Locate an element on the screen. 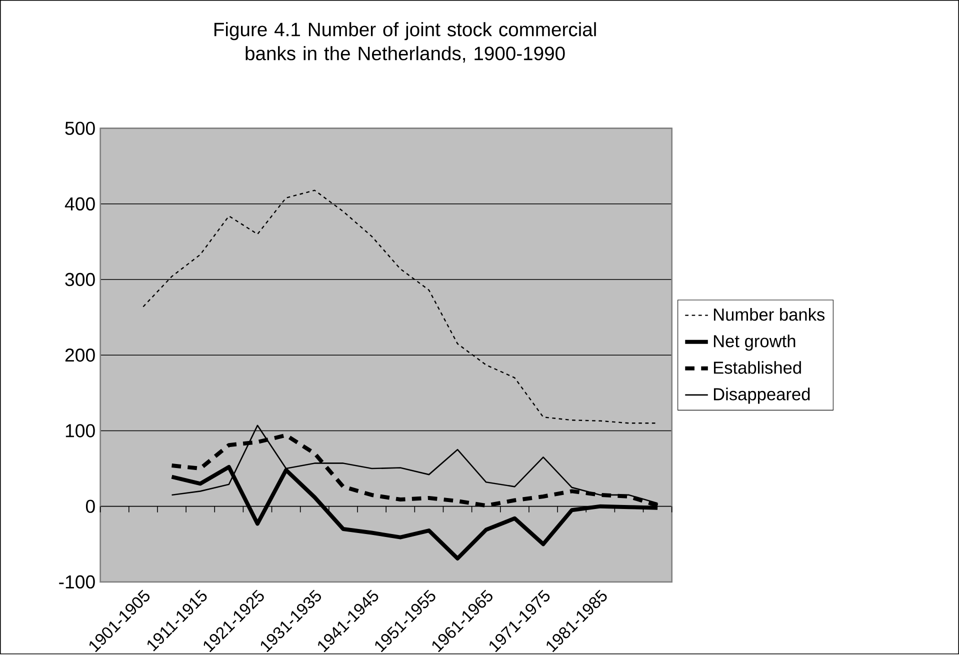 The image size is (959, 660). y-tick-label: 100 is located at coordinates (80, 431).